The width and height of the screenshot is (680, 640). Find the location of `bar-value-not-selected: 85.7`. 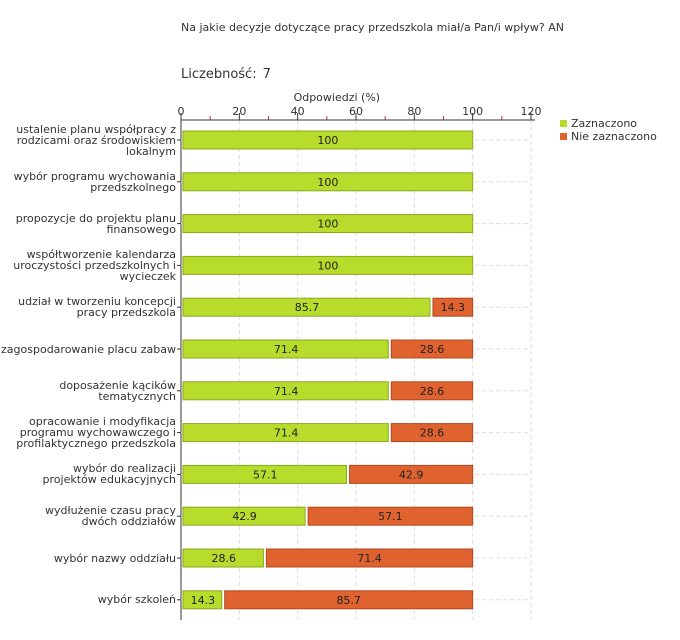

bar-value-not-selected: 85.7 is located at coordinates (348, 600).